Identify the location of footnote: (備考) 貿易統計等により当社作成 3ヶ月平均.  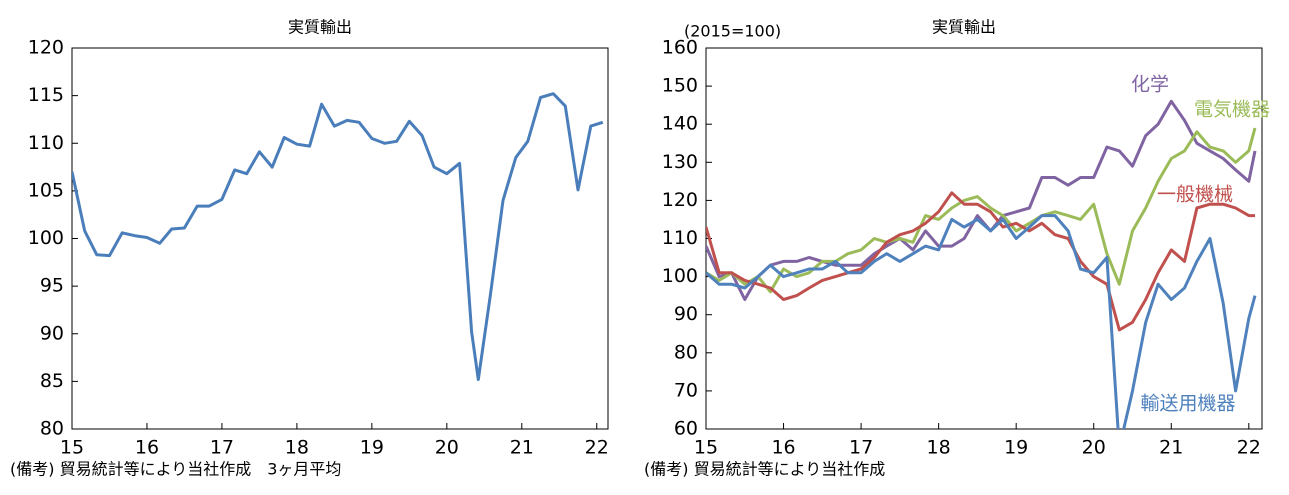
(175, 469).